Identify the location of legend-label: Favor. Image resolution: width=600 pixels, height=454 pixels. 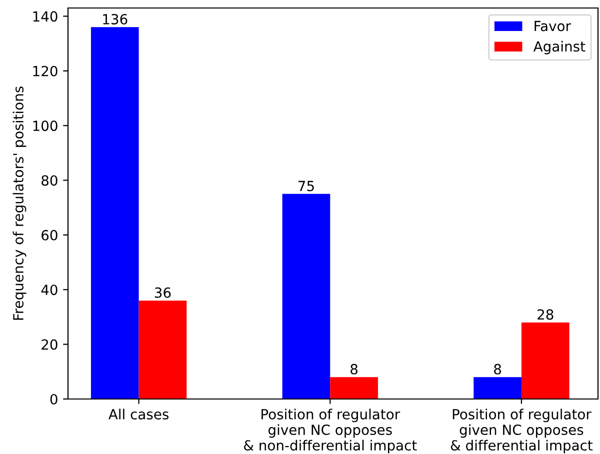
(552, 26).